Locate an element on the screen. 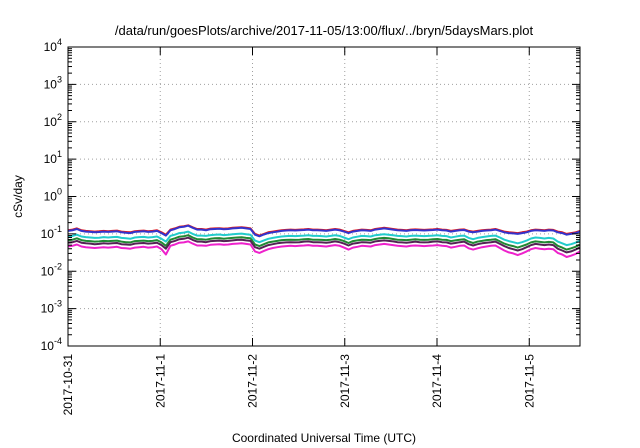  series-layer is located at coordinates (324, 241).